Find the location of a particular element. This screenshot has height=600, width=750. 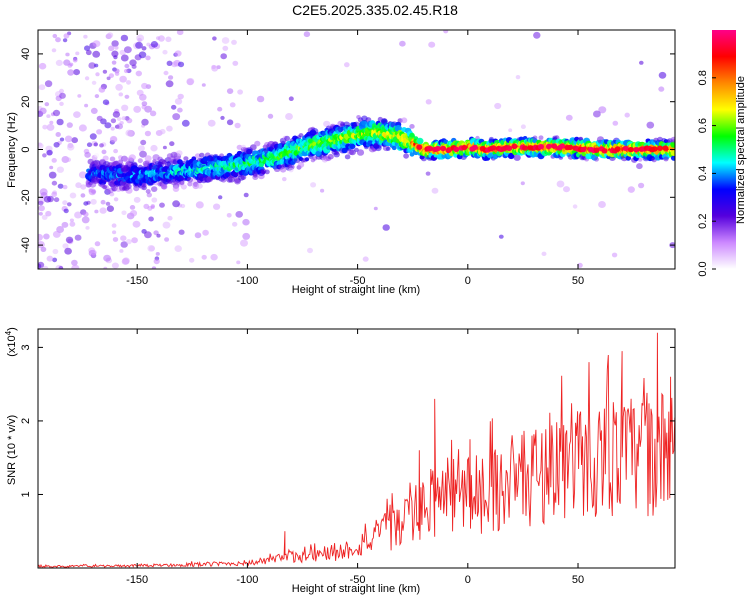

x-tick-label: -50 is located at coordinates (358, 281).